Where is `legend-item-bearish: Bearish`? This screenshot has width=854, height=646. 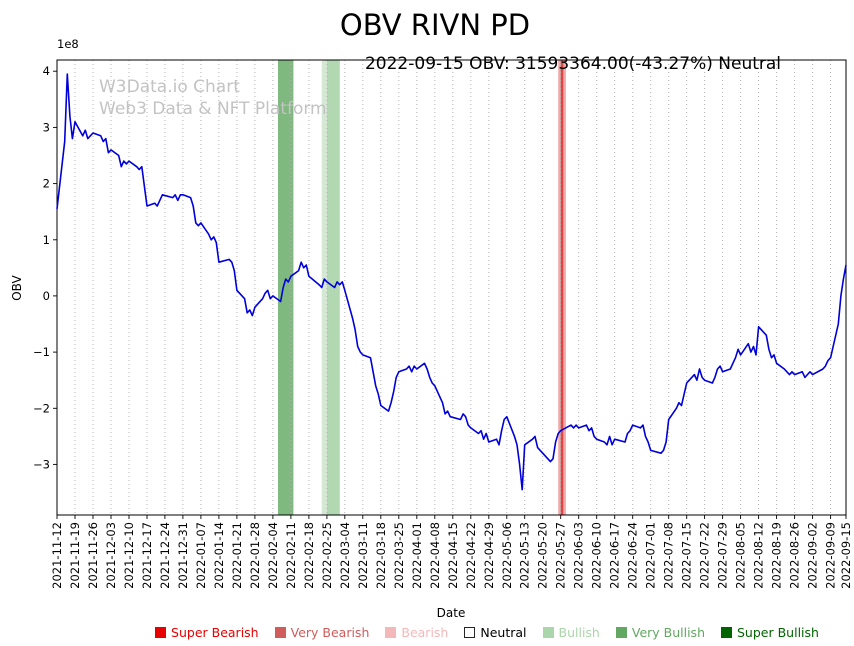 legend-item-bearish: Bearish is located at coordinates (416, 632).